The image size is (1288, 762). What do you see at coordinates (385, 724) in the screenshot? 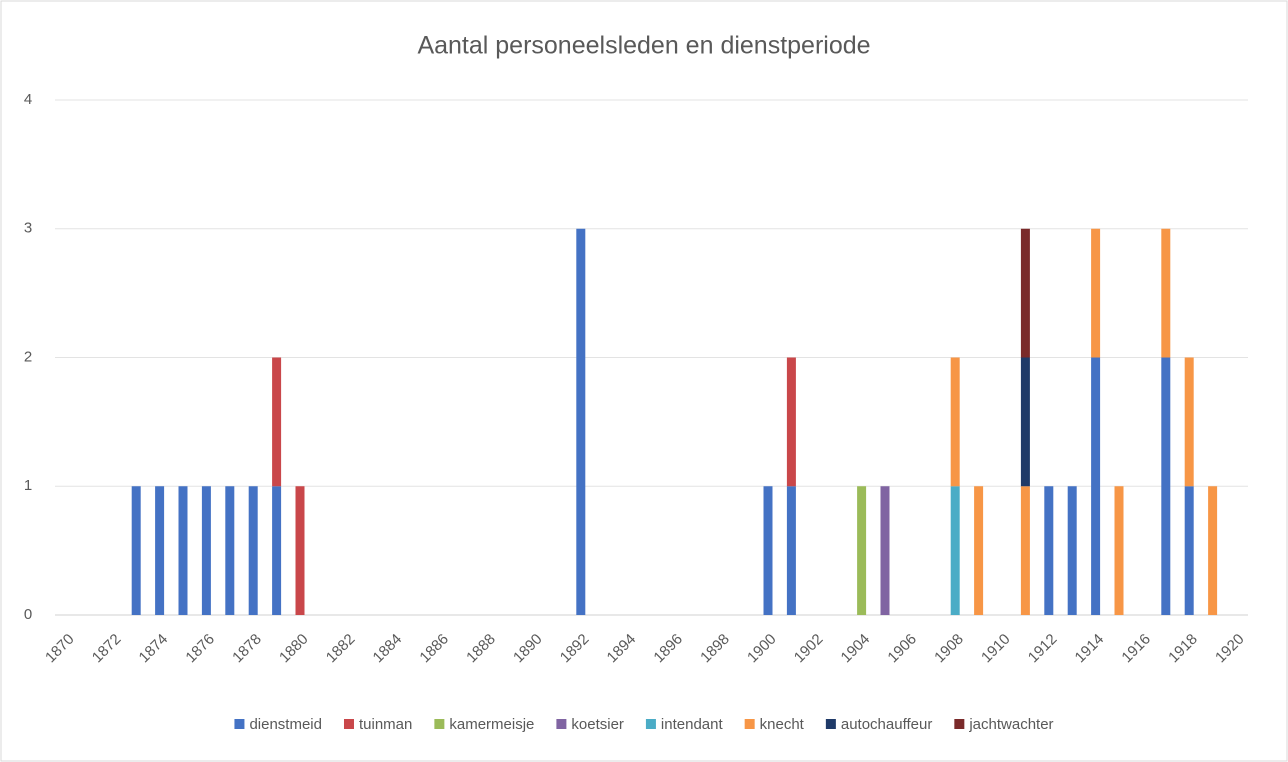
I see `legend-label: tuinman` at bounding box center [385, 724].